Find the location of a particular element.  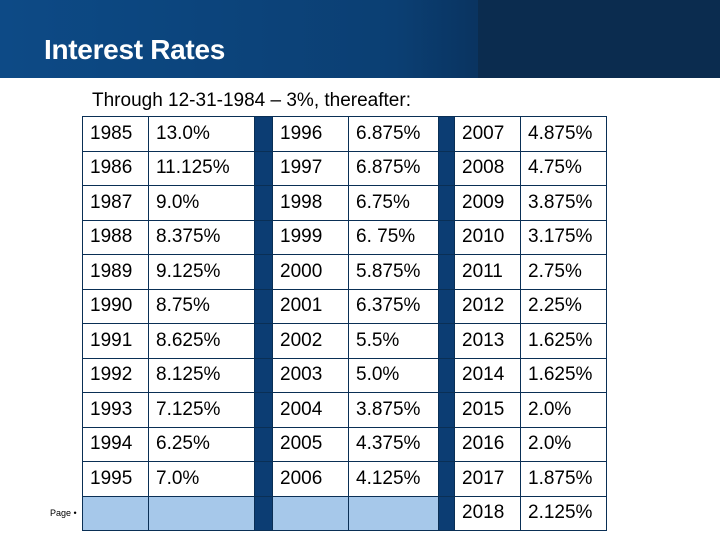

title-bar: Interest Rates is located at coordinates (360, 39).